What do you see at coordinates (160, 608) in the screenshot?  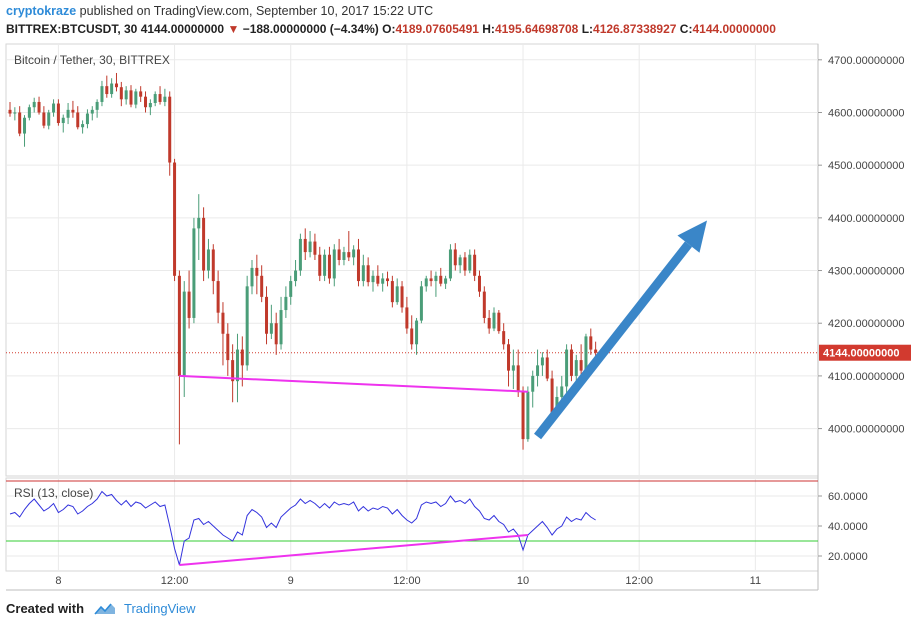 I see `tradingview-brand-link: TradingView` at bounding box center [160, 608].